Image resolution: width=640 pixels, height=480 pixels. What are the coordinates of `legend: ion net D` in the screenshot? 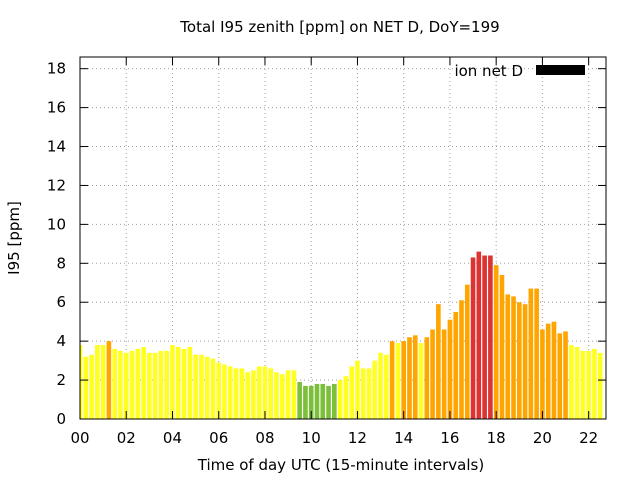 It's located at (519, 71).